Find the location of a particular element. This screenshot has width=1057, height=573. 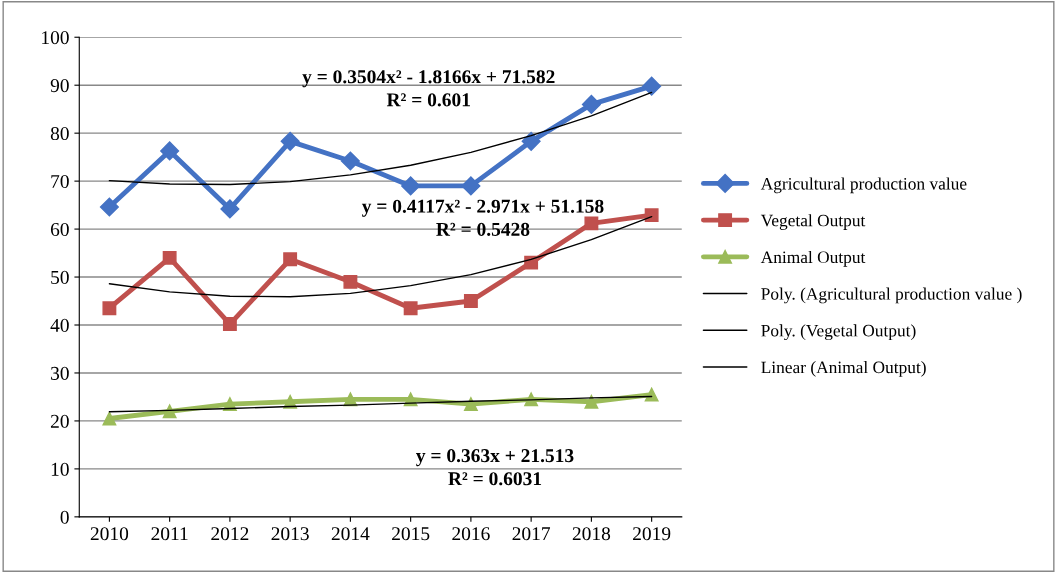

y-tick-label: 90 is located at coordinates (59, 86).